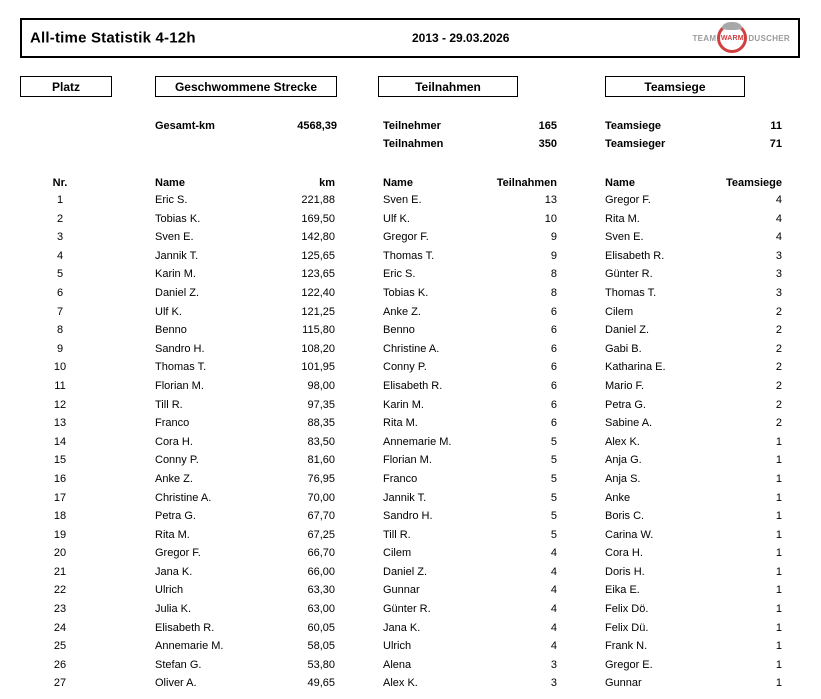 This screenshot has height=699, width=821. I want to click on header-km: km, so click(327, 183).